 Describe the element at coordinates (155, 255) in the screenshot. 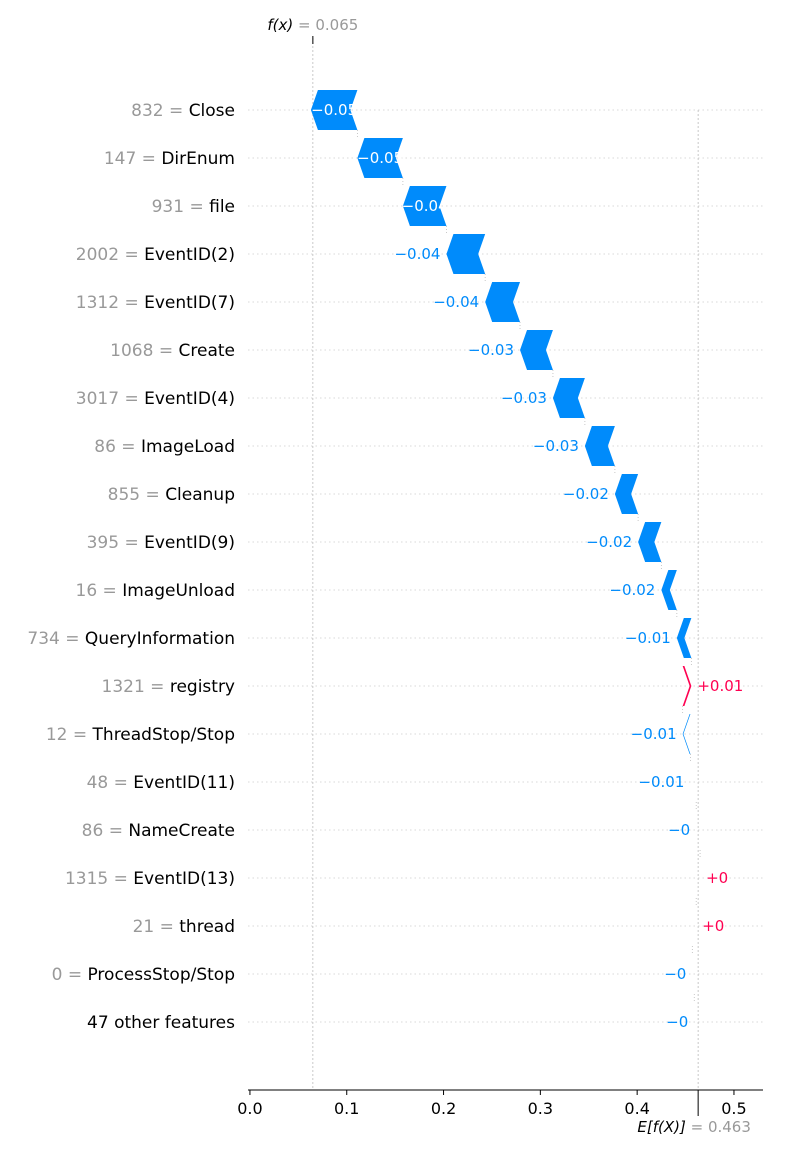

I see `feature-label: 2002 = EventID(2)` at that location.